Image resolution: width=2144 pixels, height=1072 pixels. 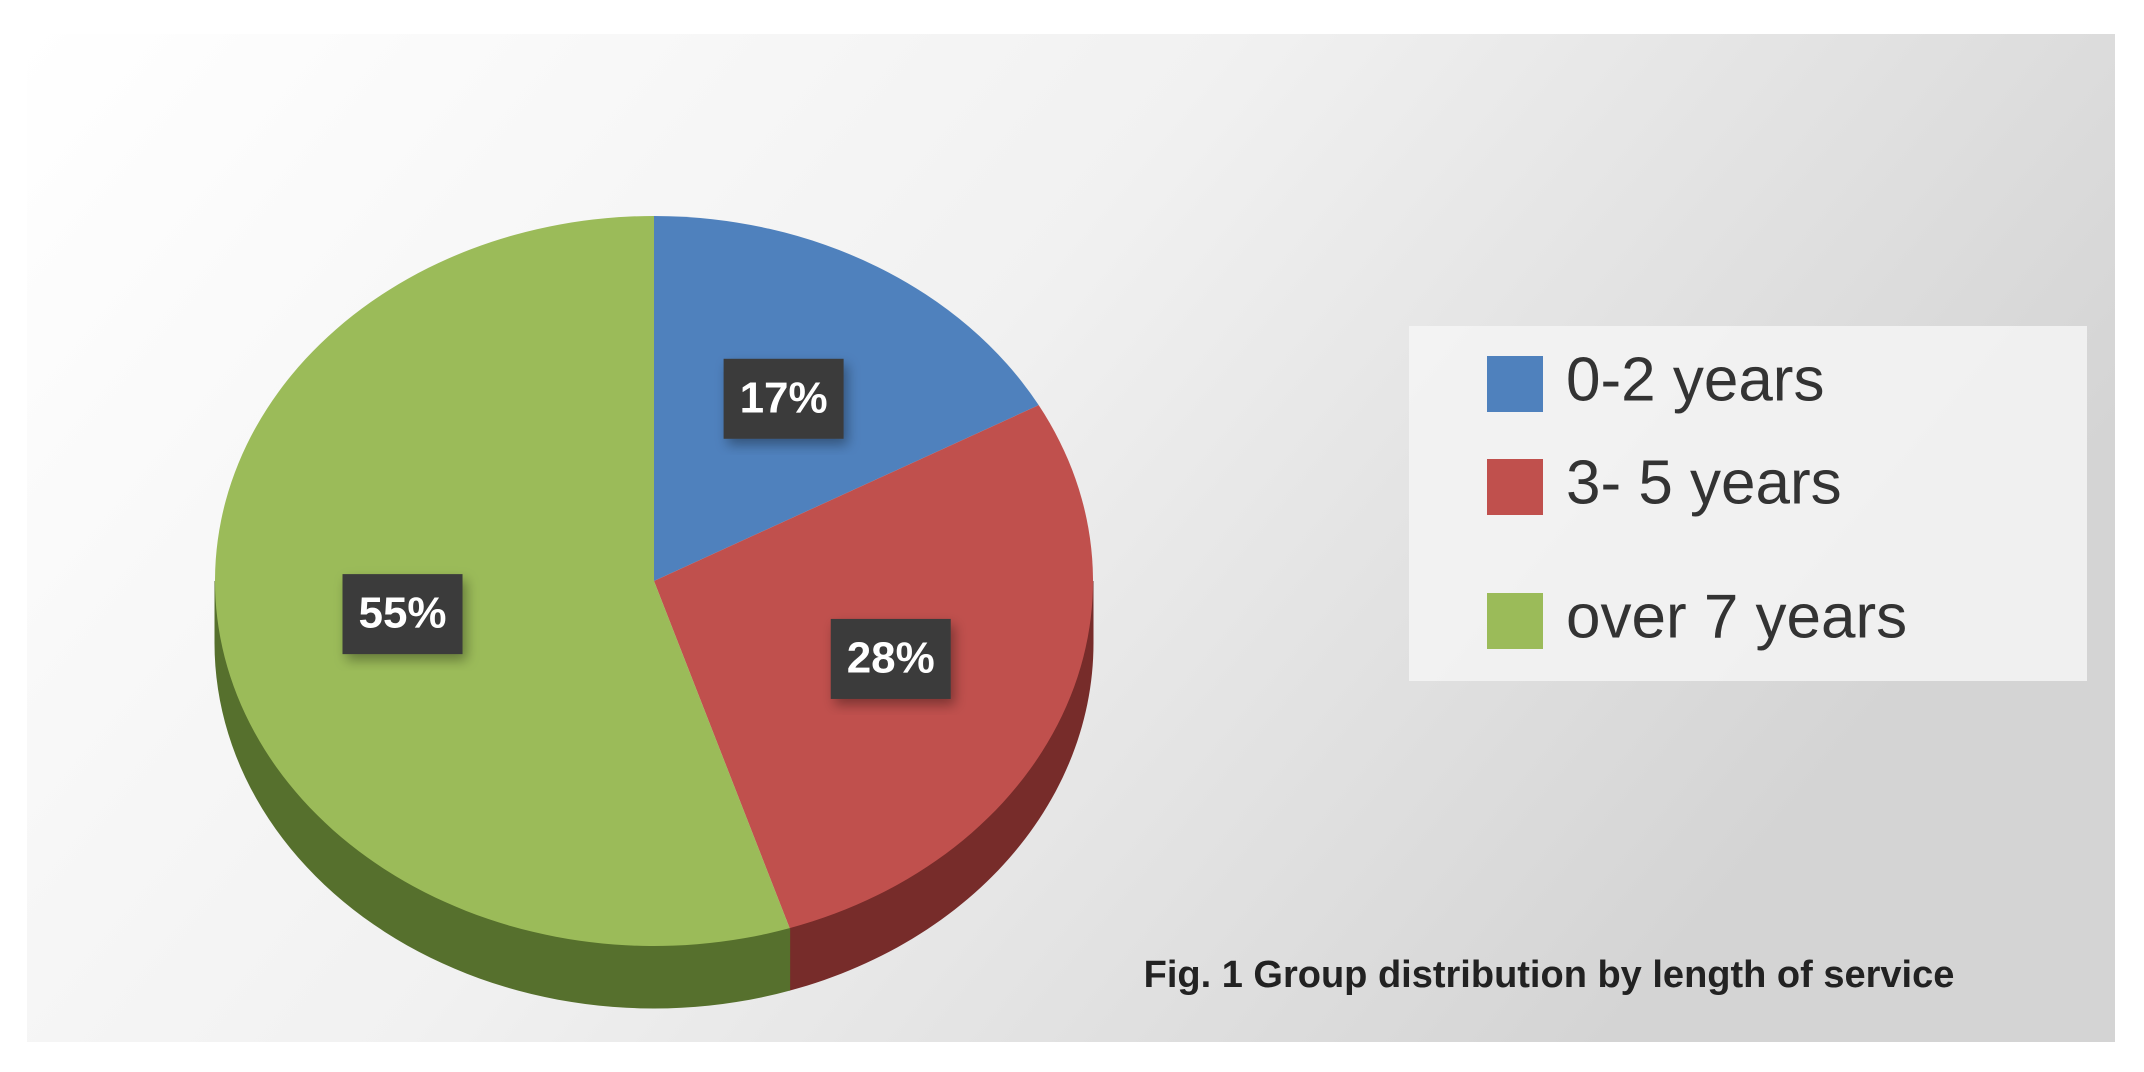 I want to click on data-label: 28%, so click(x=891, y=658).